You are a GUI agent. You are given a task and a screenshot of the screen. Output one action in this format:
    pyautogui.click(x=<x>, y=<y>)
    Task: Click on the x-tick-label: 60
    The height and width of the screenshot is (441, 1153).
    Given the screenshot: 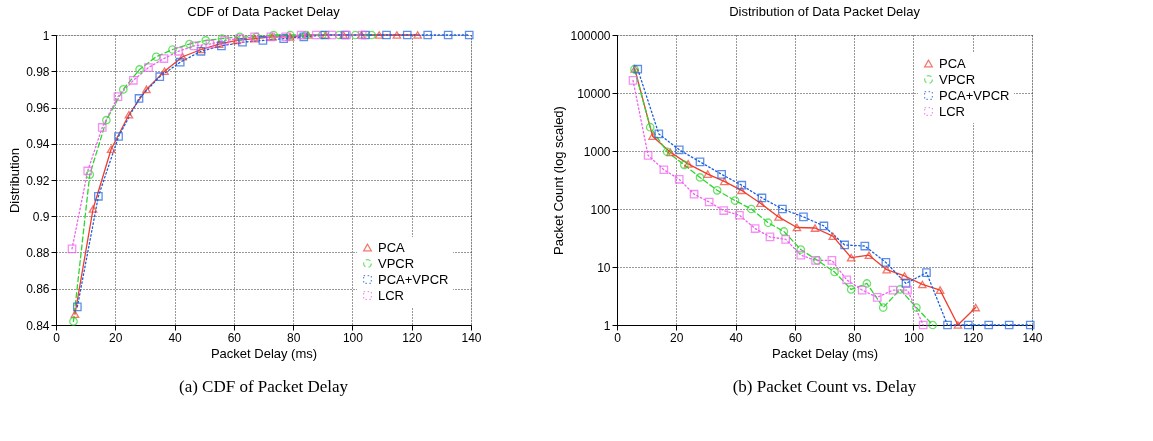 What is the action you would take?
    pyautogui.click(x=234, y=337)
    